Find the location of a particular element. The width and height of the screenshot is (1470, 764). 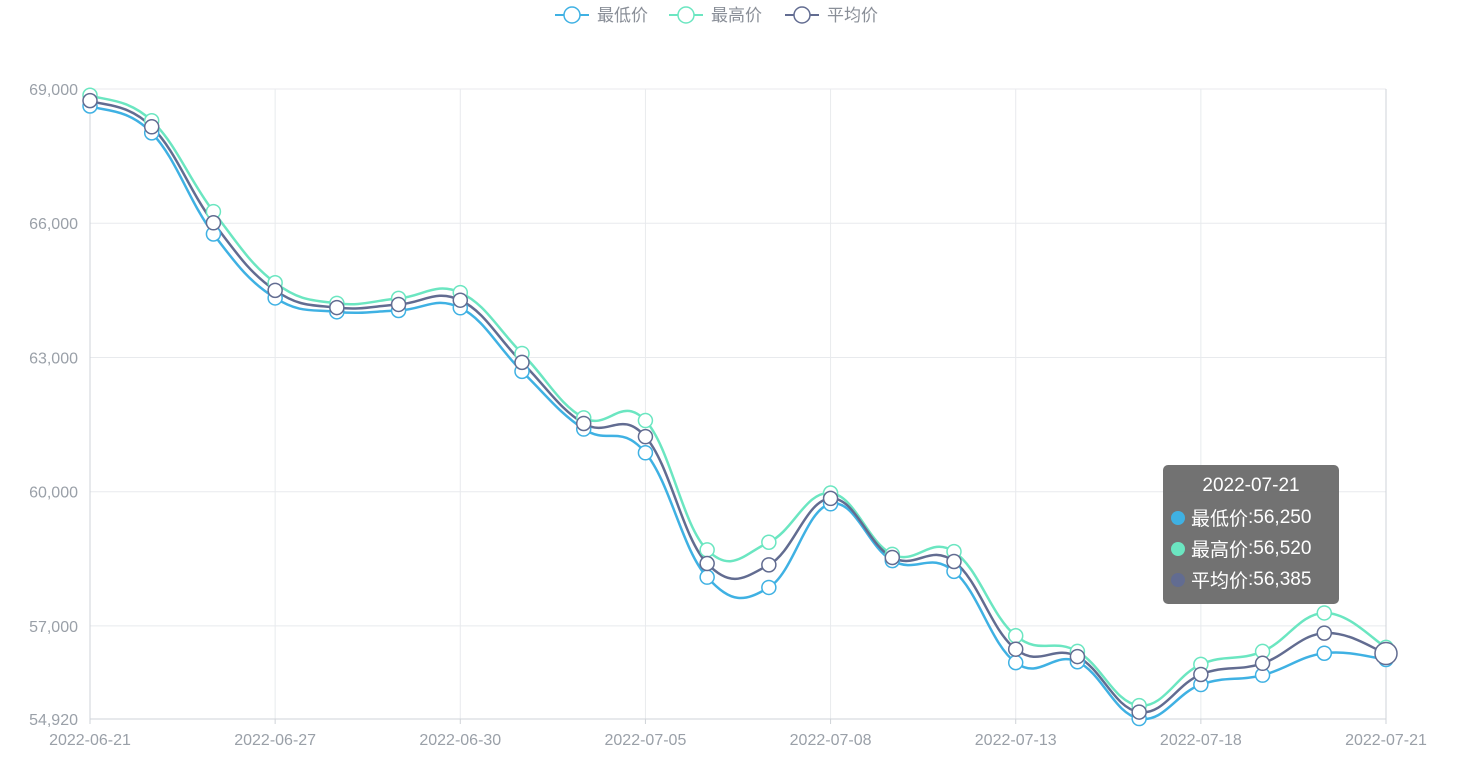

tooltip-row-min: 最低价: 56,250 is located at coordinates (1251, 517).